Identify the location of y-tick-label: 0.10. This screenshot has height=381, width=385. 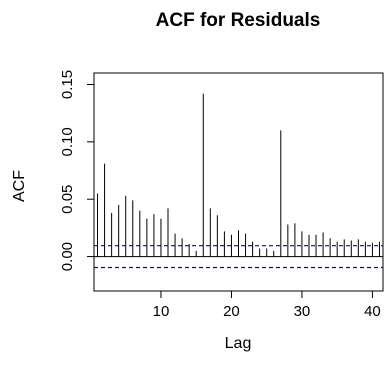
(67, 141).